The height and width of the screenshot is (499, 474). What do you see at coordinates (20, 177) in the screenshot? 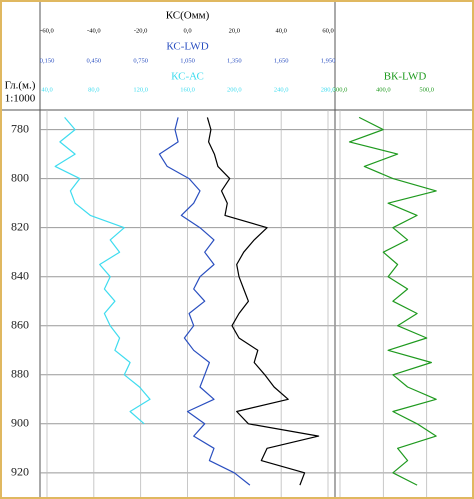
I see `y-tick-label: 800` at bounding box center [20, 177].